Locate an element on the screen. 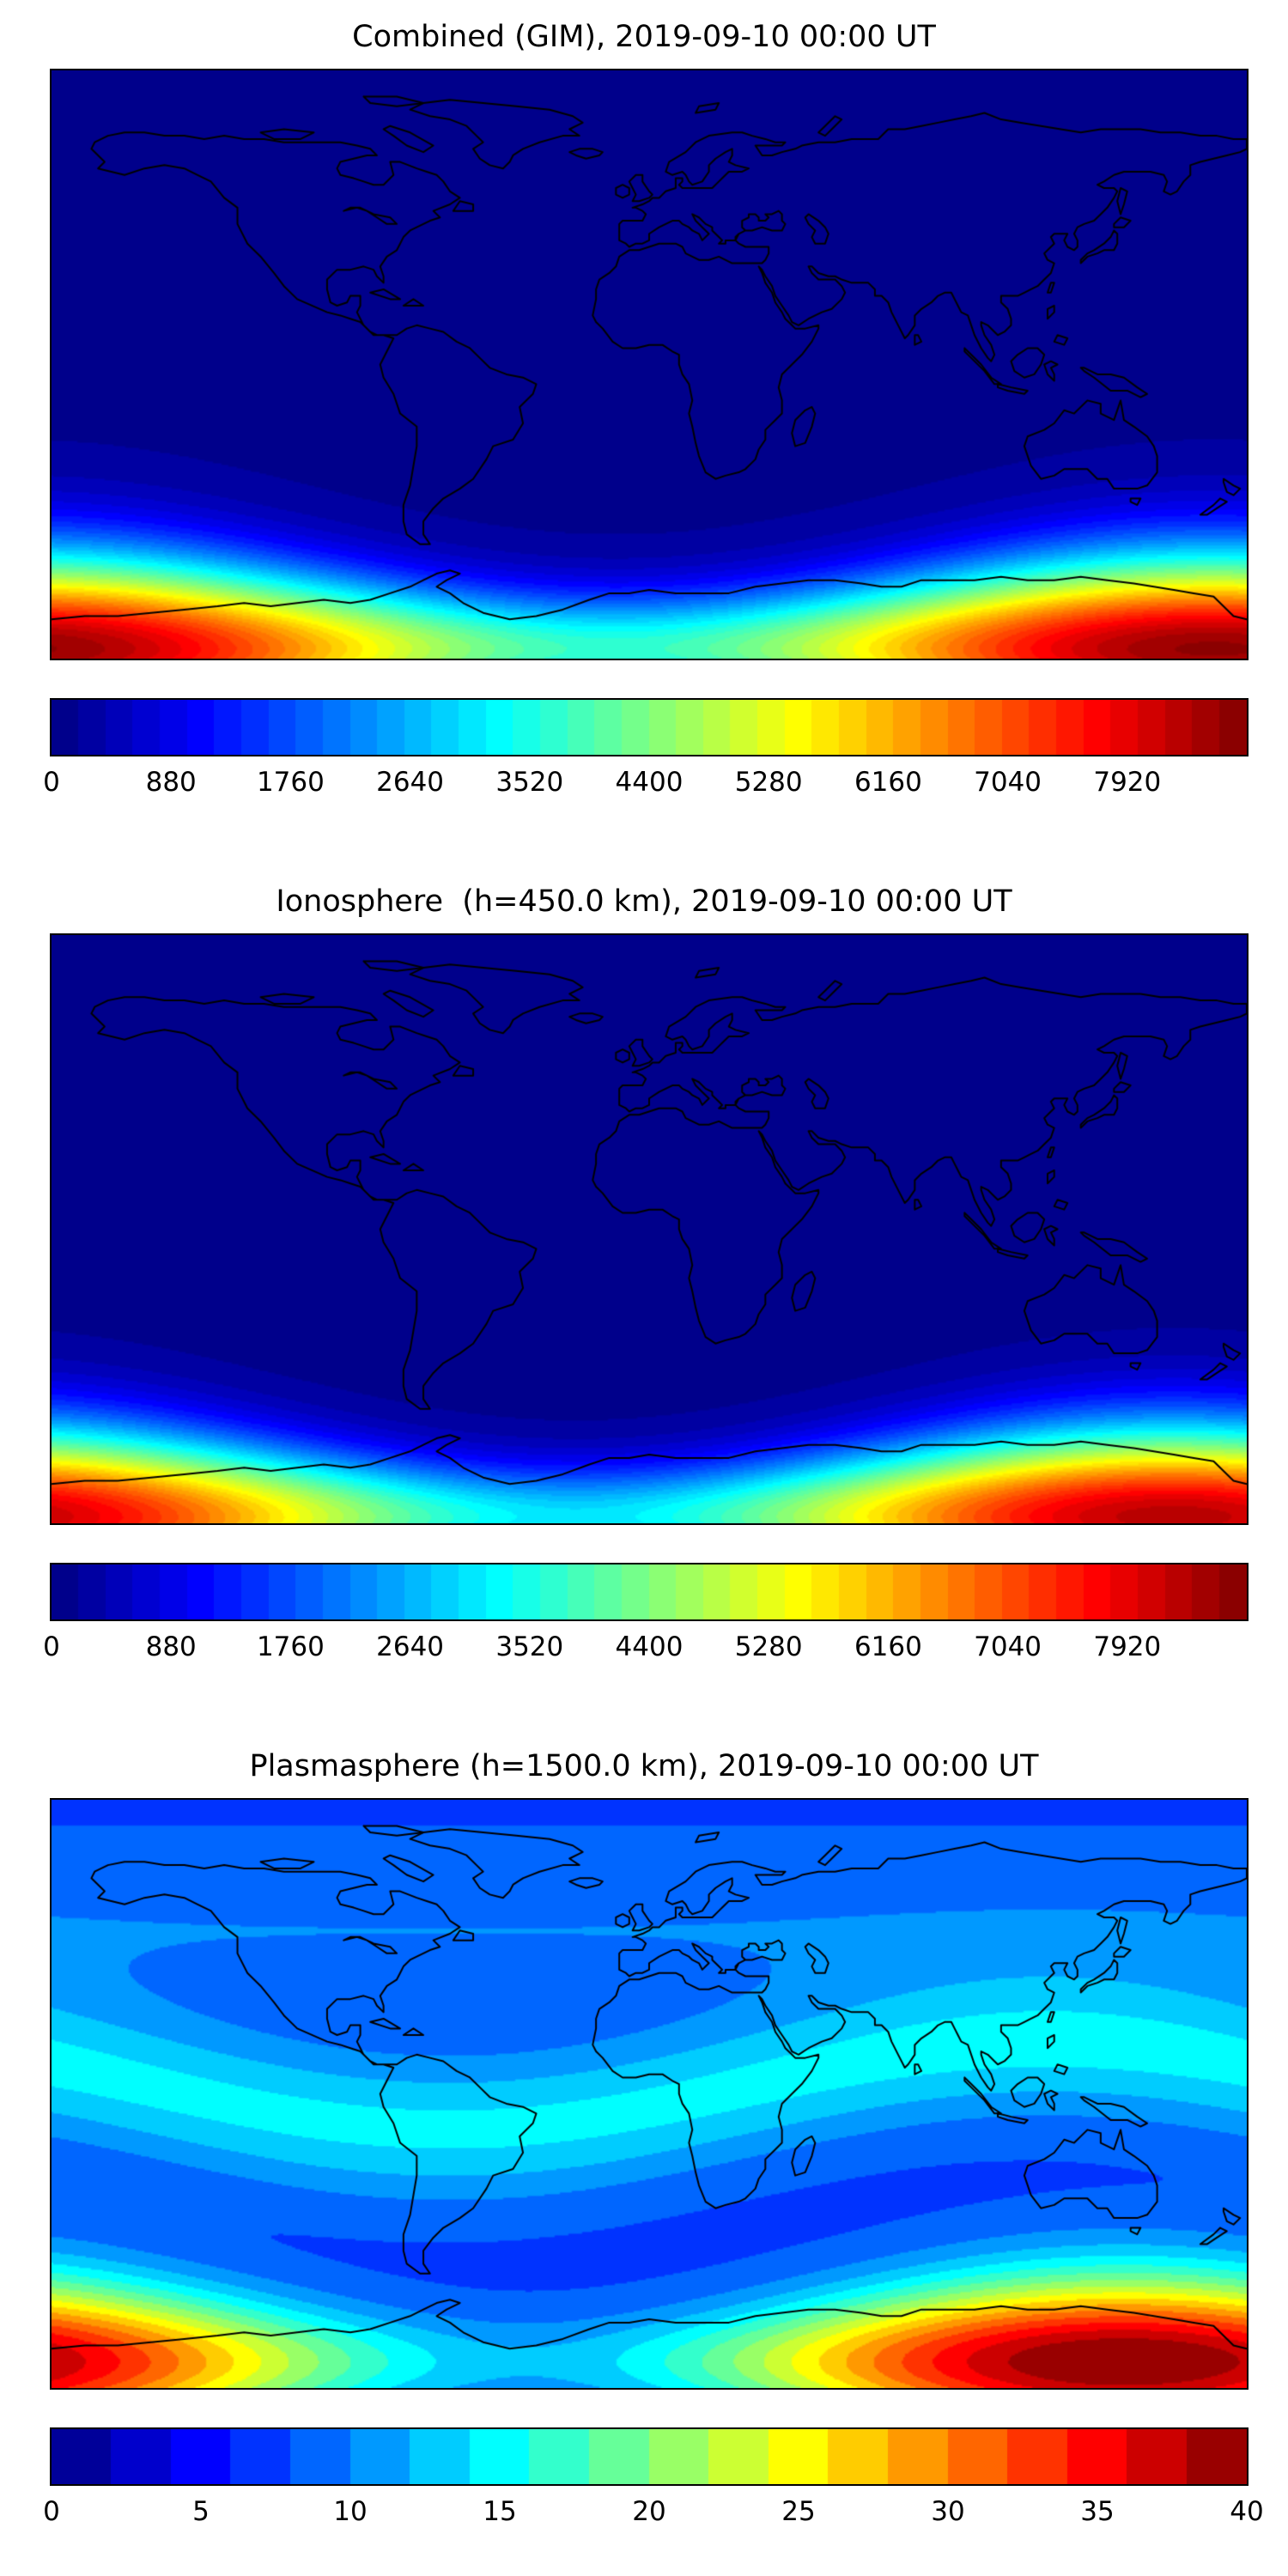 The image size is (1288, 2576). cbar-tick-label: 25 is located at coordinates (799, 2511).